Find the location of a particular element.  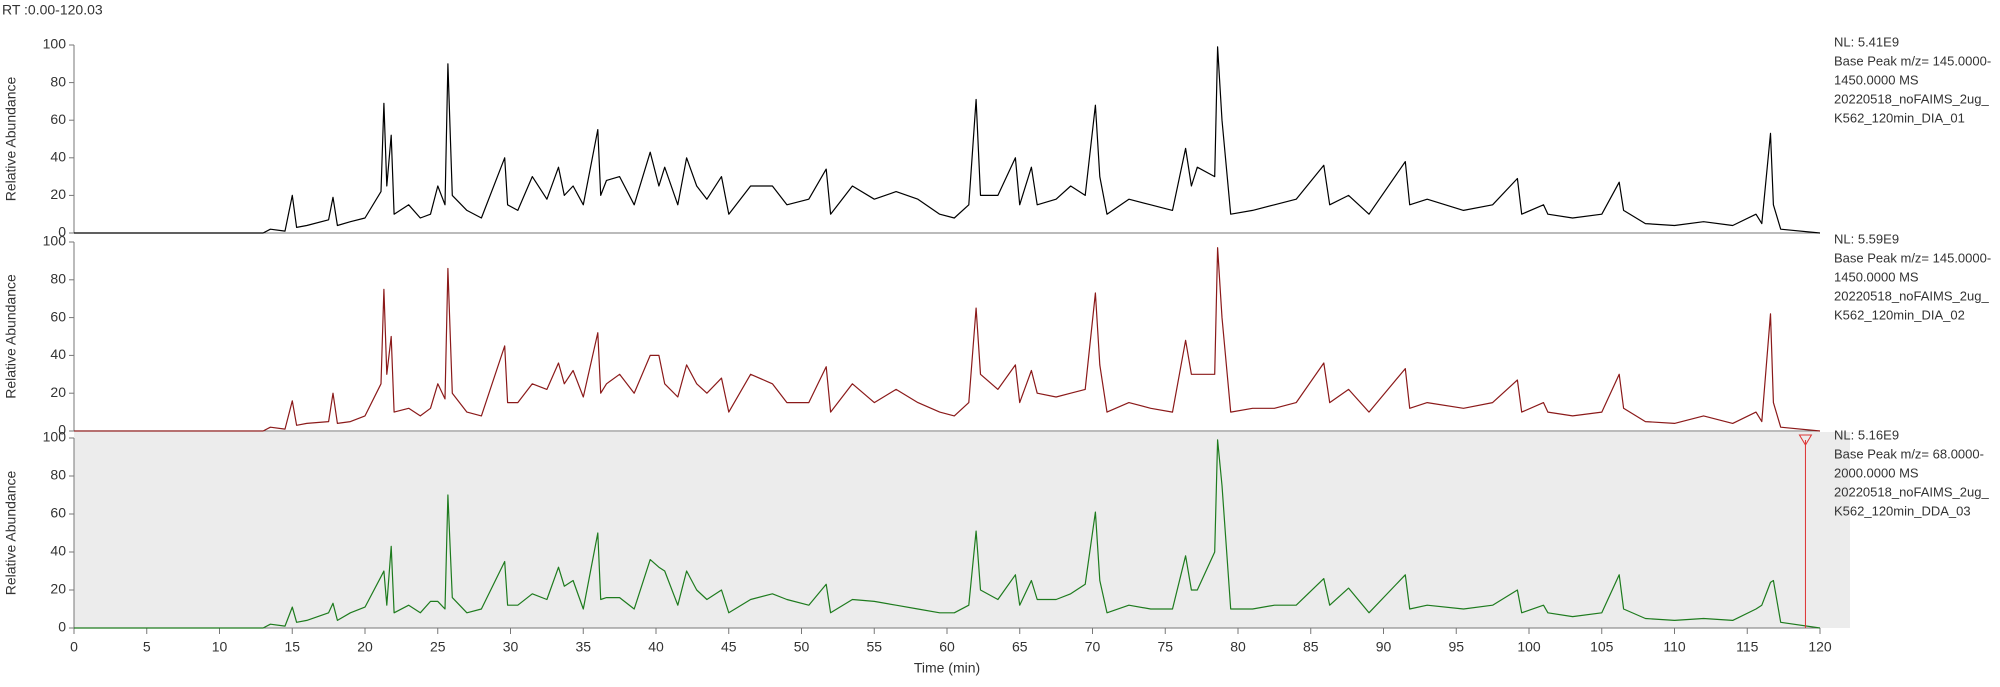

x-tick-label: 110 is located at coordinates (1674, 647).